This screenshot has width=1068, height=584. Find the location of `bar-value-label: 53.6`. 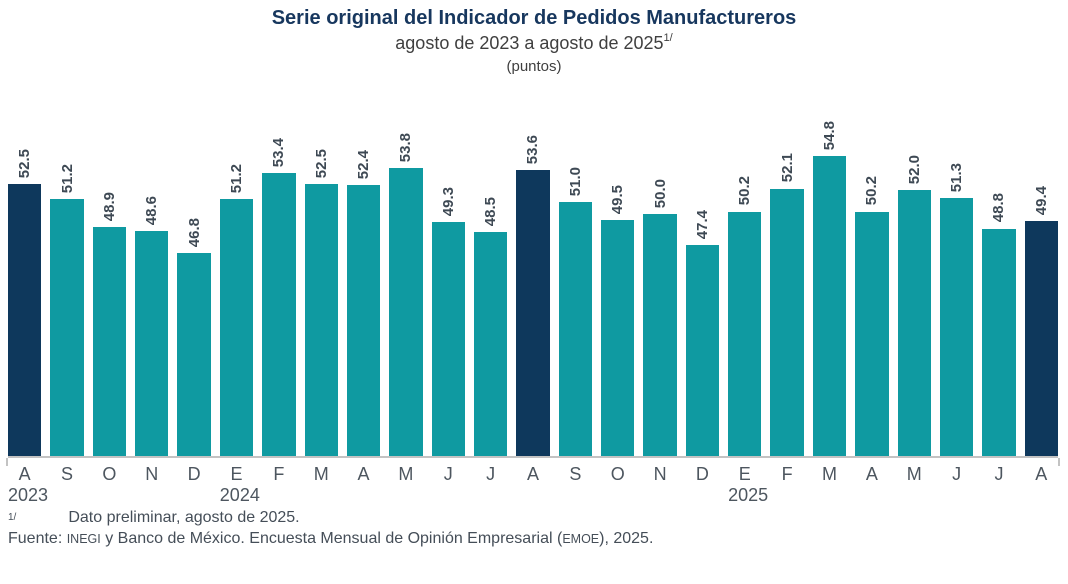

bar-value-label: 53.6 is located at coordinates (533, 150).